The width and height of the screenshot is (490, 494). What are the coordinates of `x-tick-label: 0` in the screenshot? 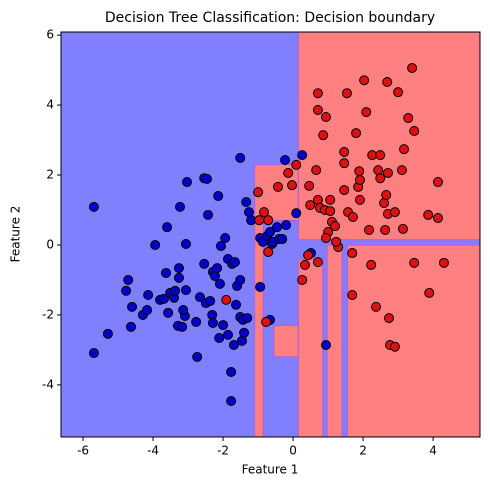 It's located at (293, 451).